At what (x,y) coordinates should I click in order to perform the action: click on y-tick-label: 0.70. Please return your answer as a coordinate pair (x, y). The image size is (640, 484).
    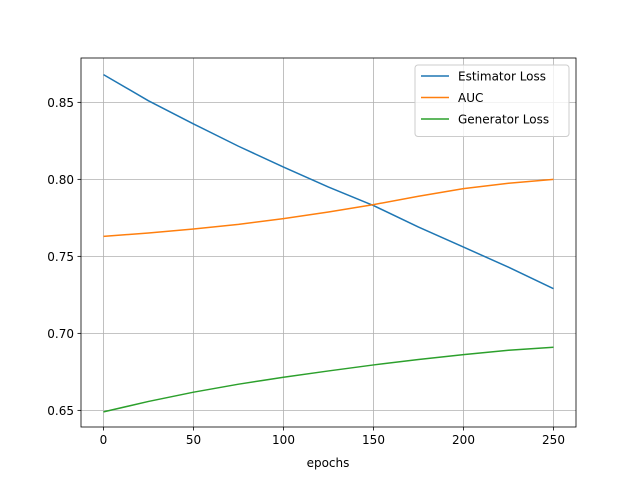
    Looking at the image, I should click on (60, 334).